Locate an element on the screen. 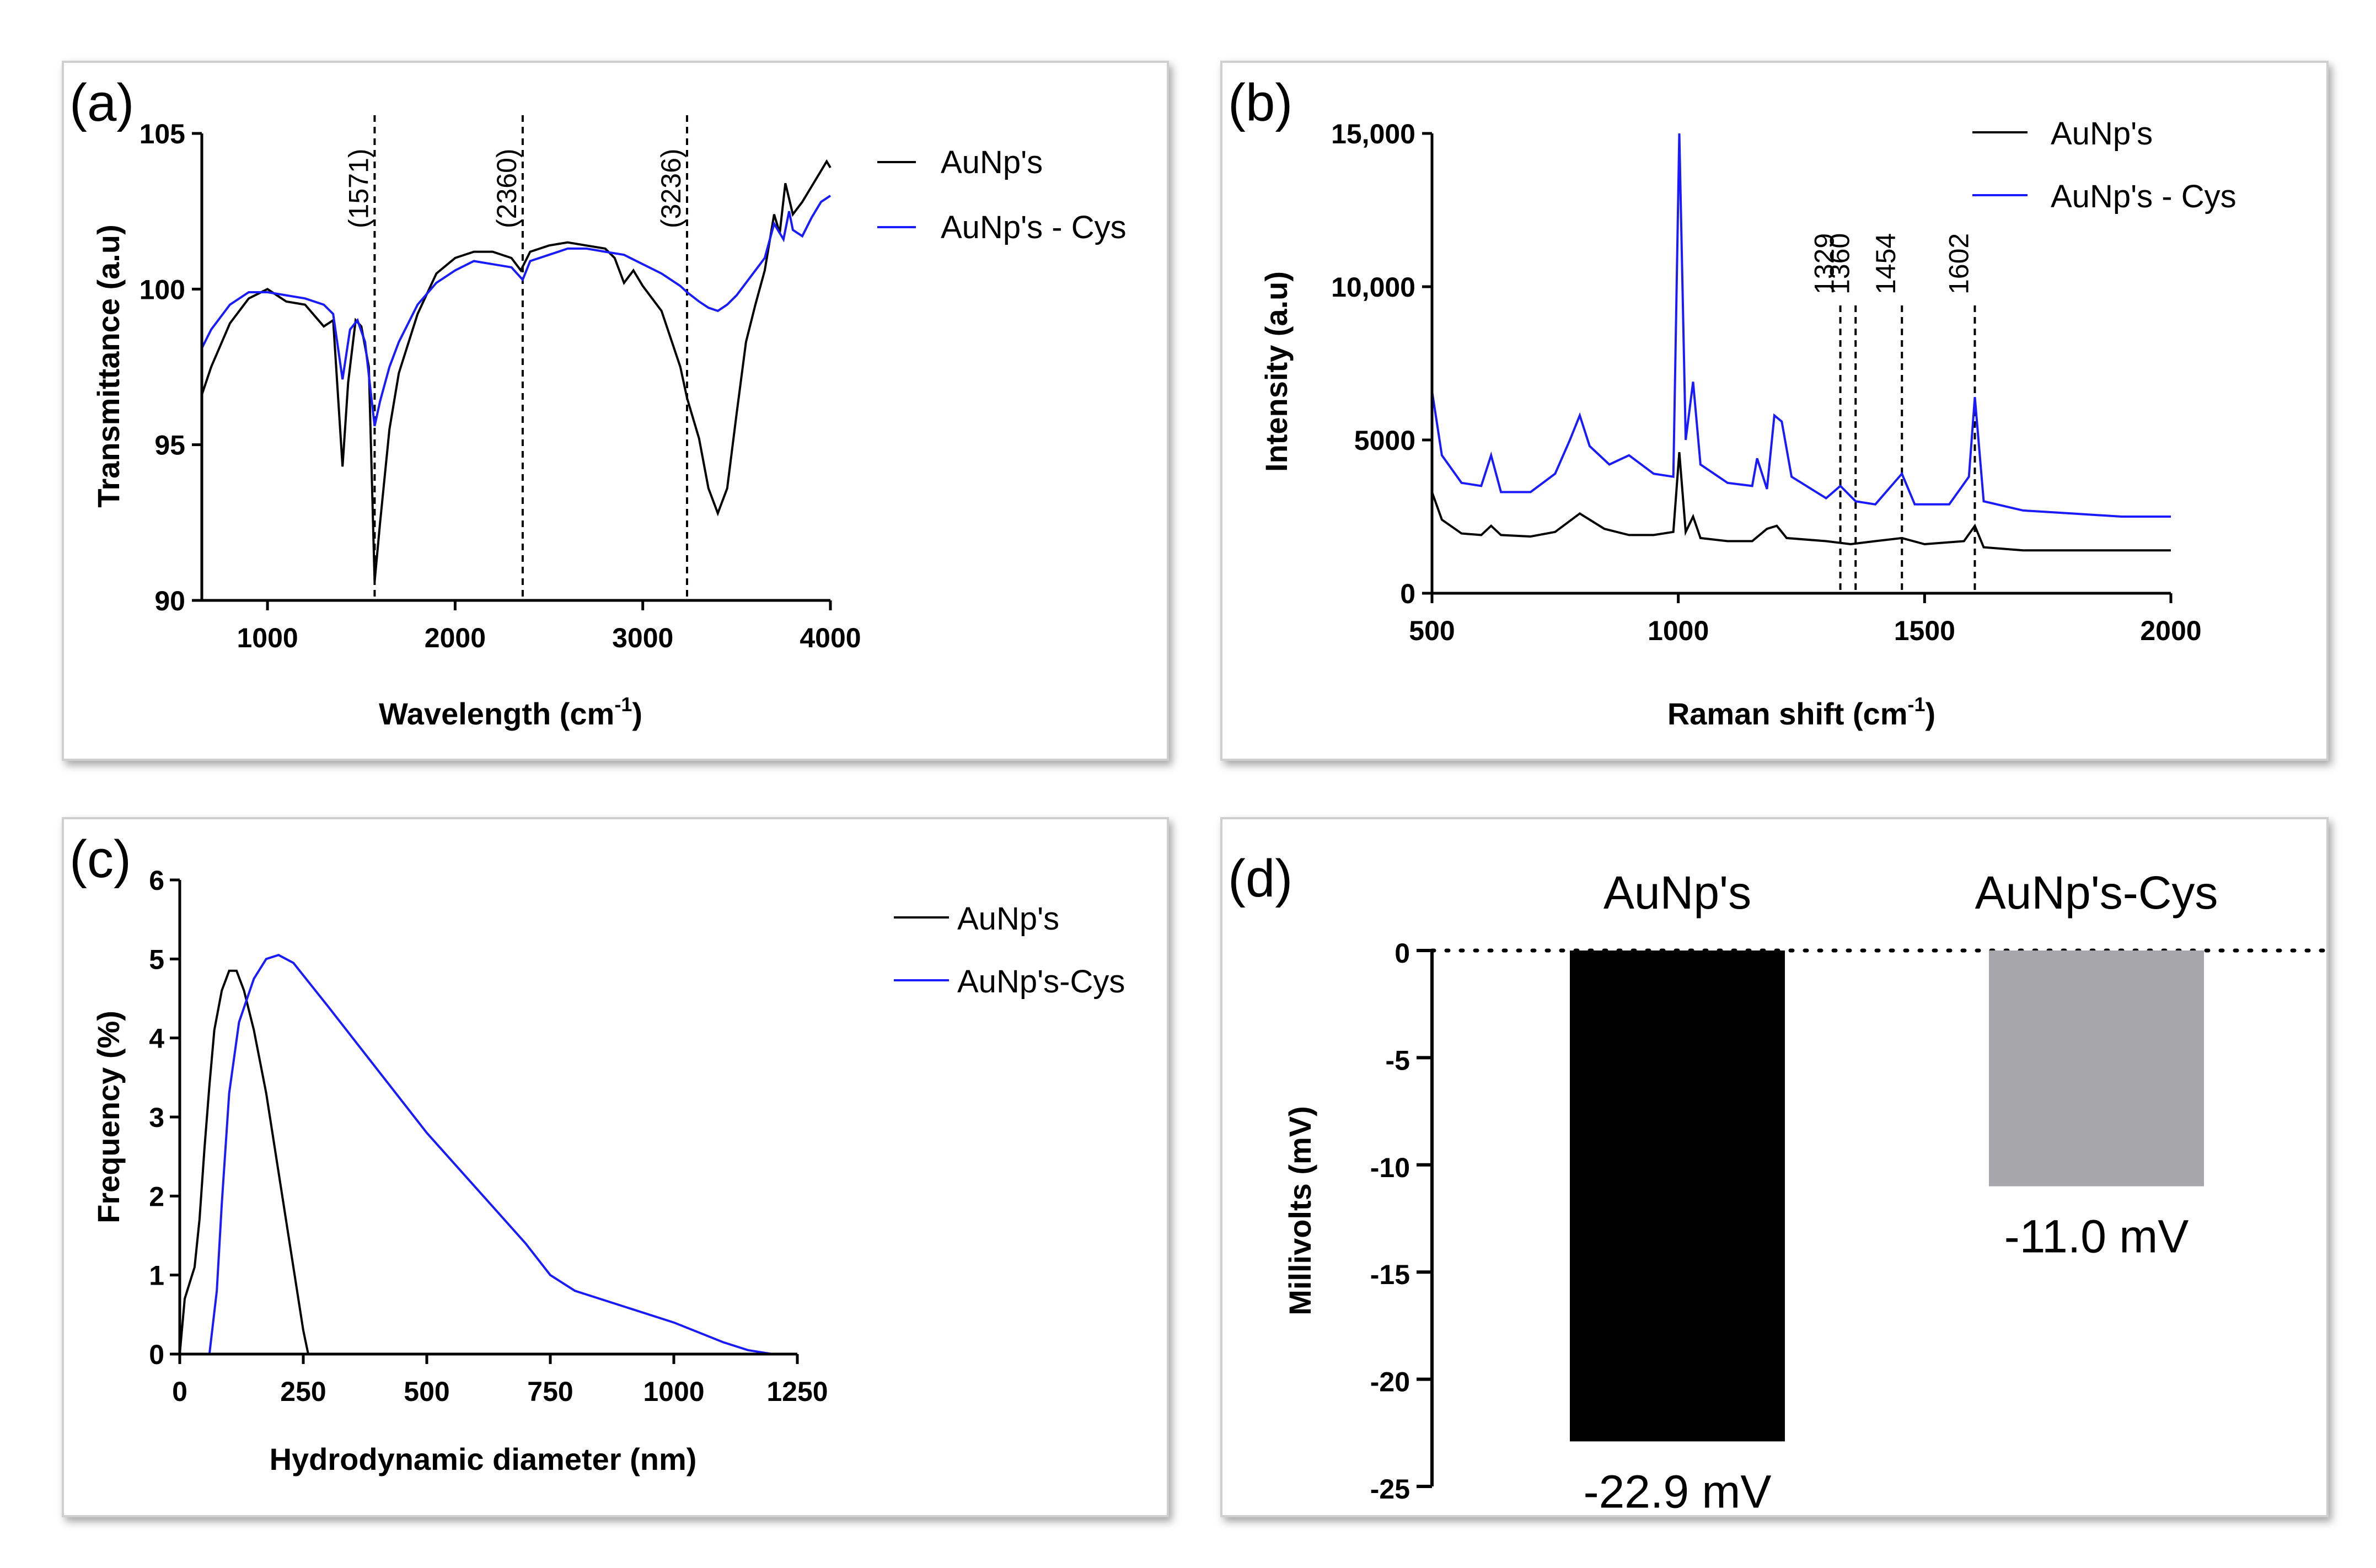 Image resolution: width=2376 pixels, height=1568 pixels. x-axis-label: Hydrodynamic diameter (nm) is located at coordinates (483, 1459).